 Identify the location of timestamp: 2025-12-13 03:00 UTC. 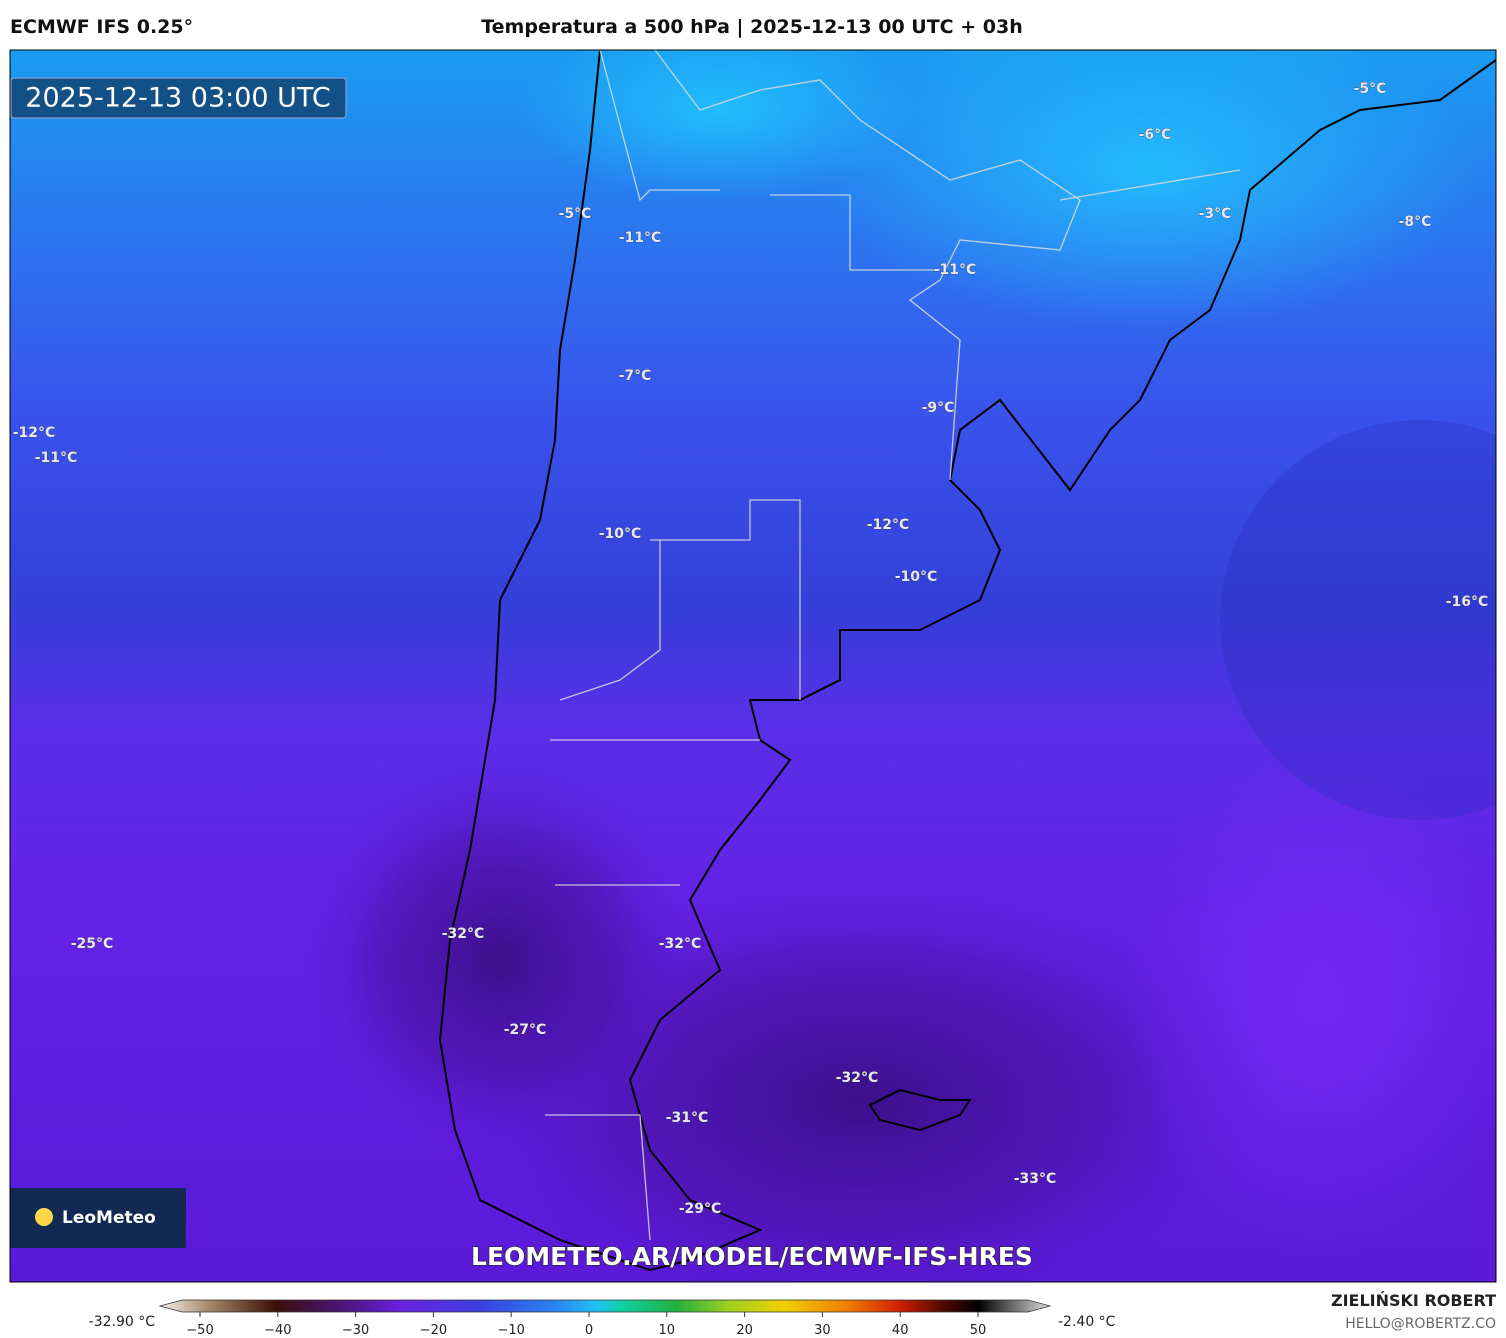
(177, 98).